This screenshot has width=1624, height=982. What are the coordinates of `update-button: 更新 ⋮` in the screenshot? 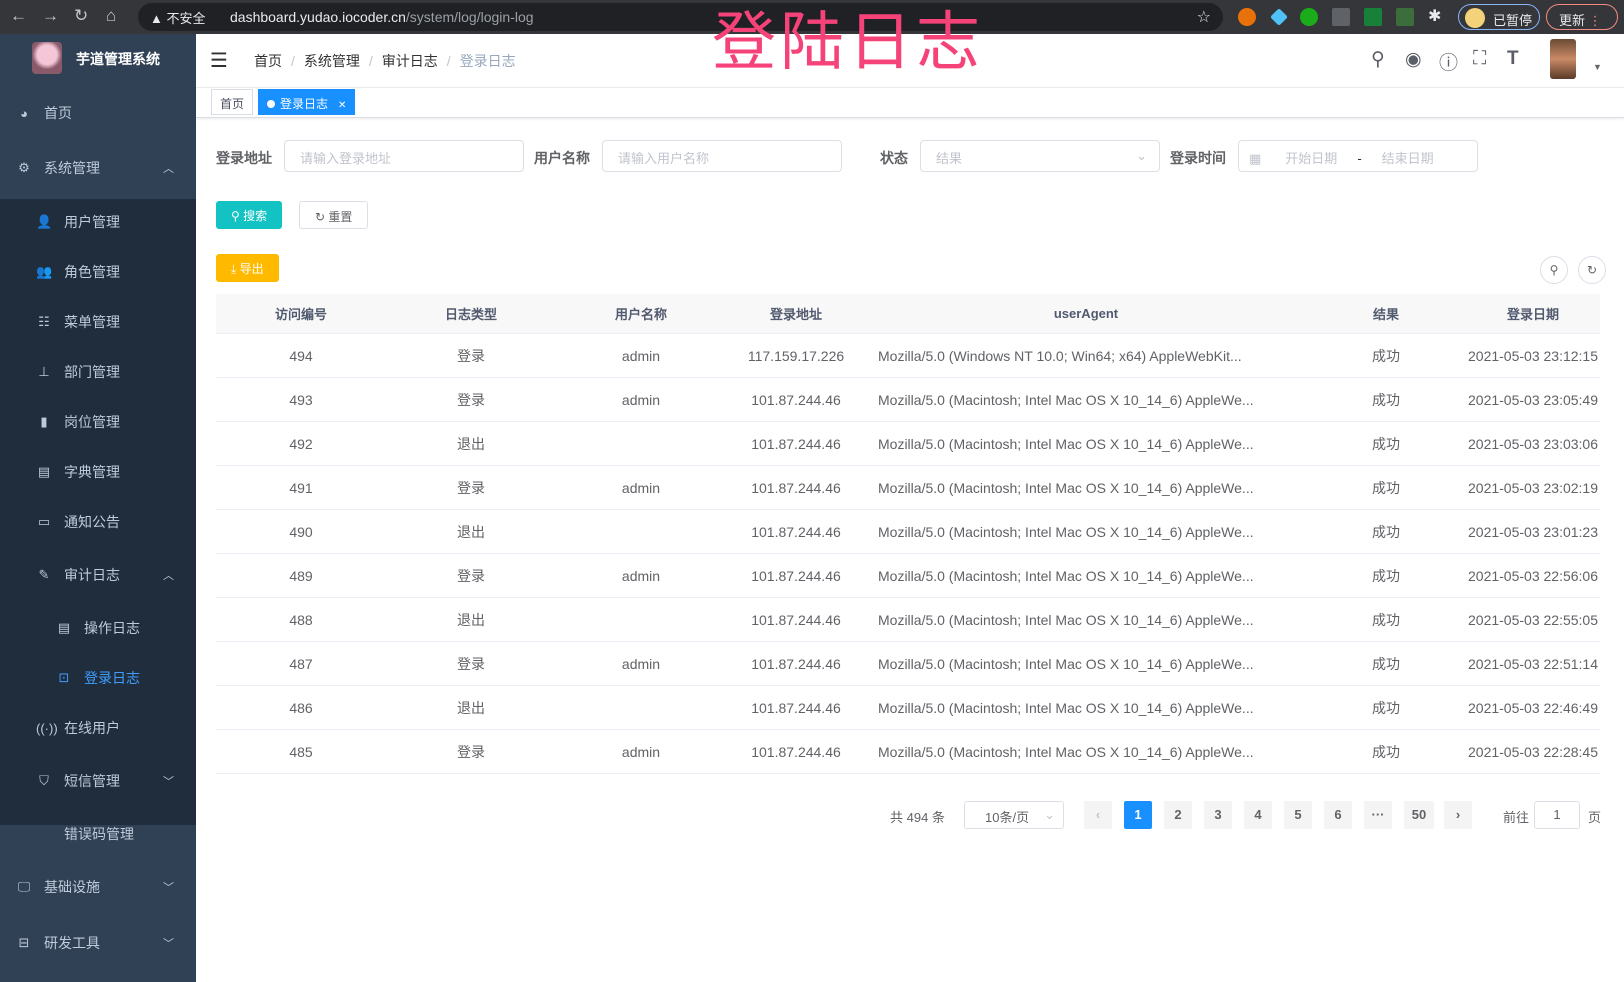 It's located at (1582, 17).